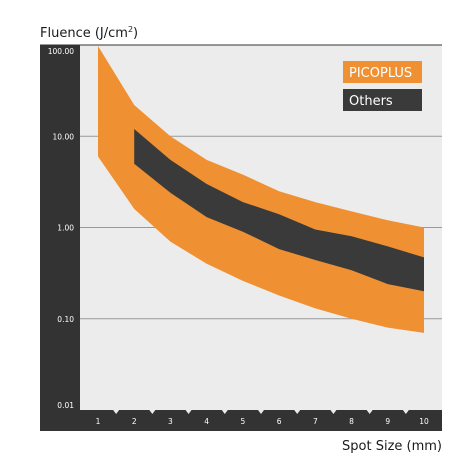  I want to click on y-axis-title-sup: 2, so click(130, 29).